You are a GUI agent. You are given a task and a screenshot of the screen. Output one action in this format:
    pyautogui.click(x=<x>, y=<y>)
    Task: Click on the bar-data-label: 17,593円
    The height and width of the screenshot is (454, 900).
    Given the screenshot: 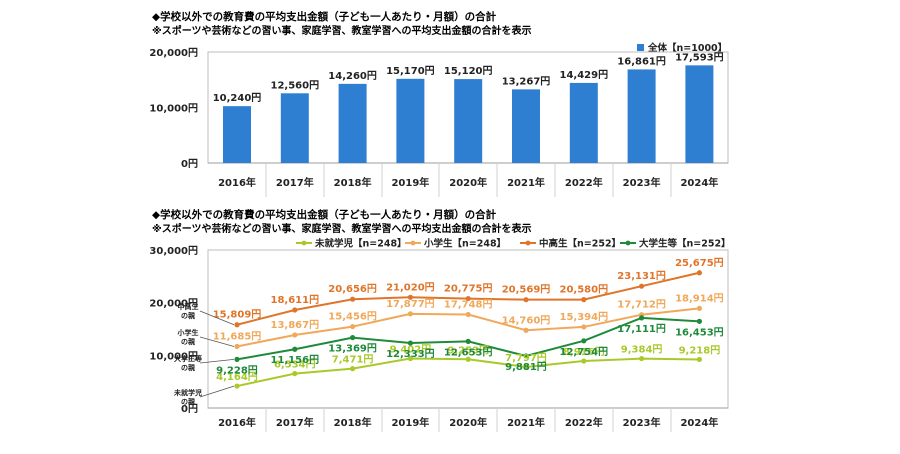 What is the action you would take?
    pyautogui.click(x=699, y=57)
    